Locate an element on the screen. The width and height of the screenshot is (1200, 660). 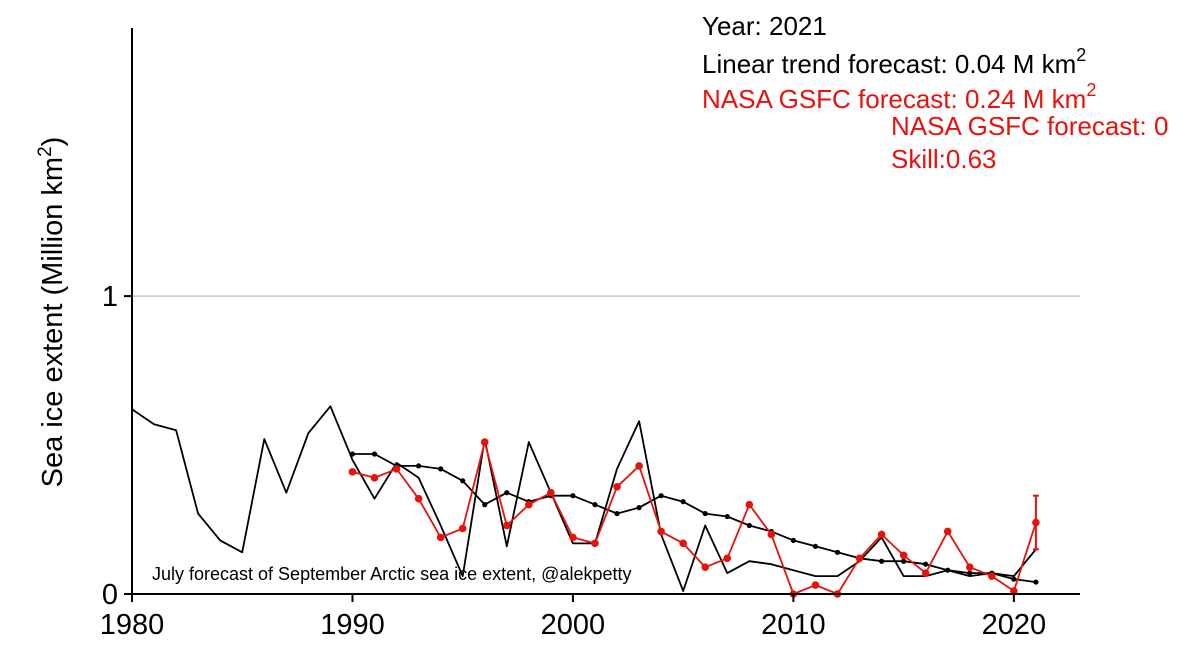
x-tick-label: 2010 is located at coordinates (793, 625).